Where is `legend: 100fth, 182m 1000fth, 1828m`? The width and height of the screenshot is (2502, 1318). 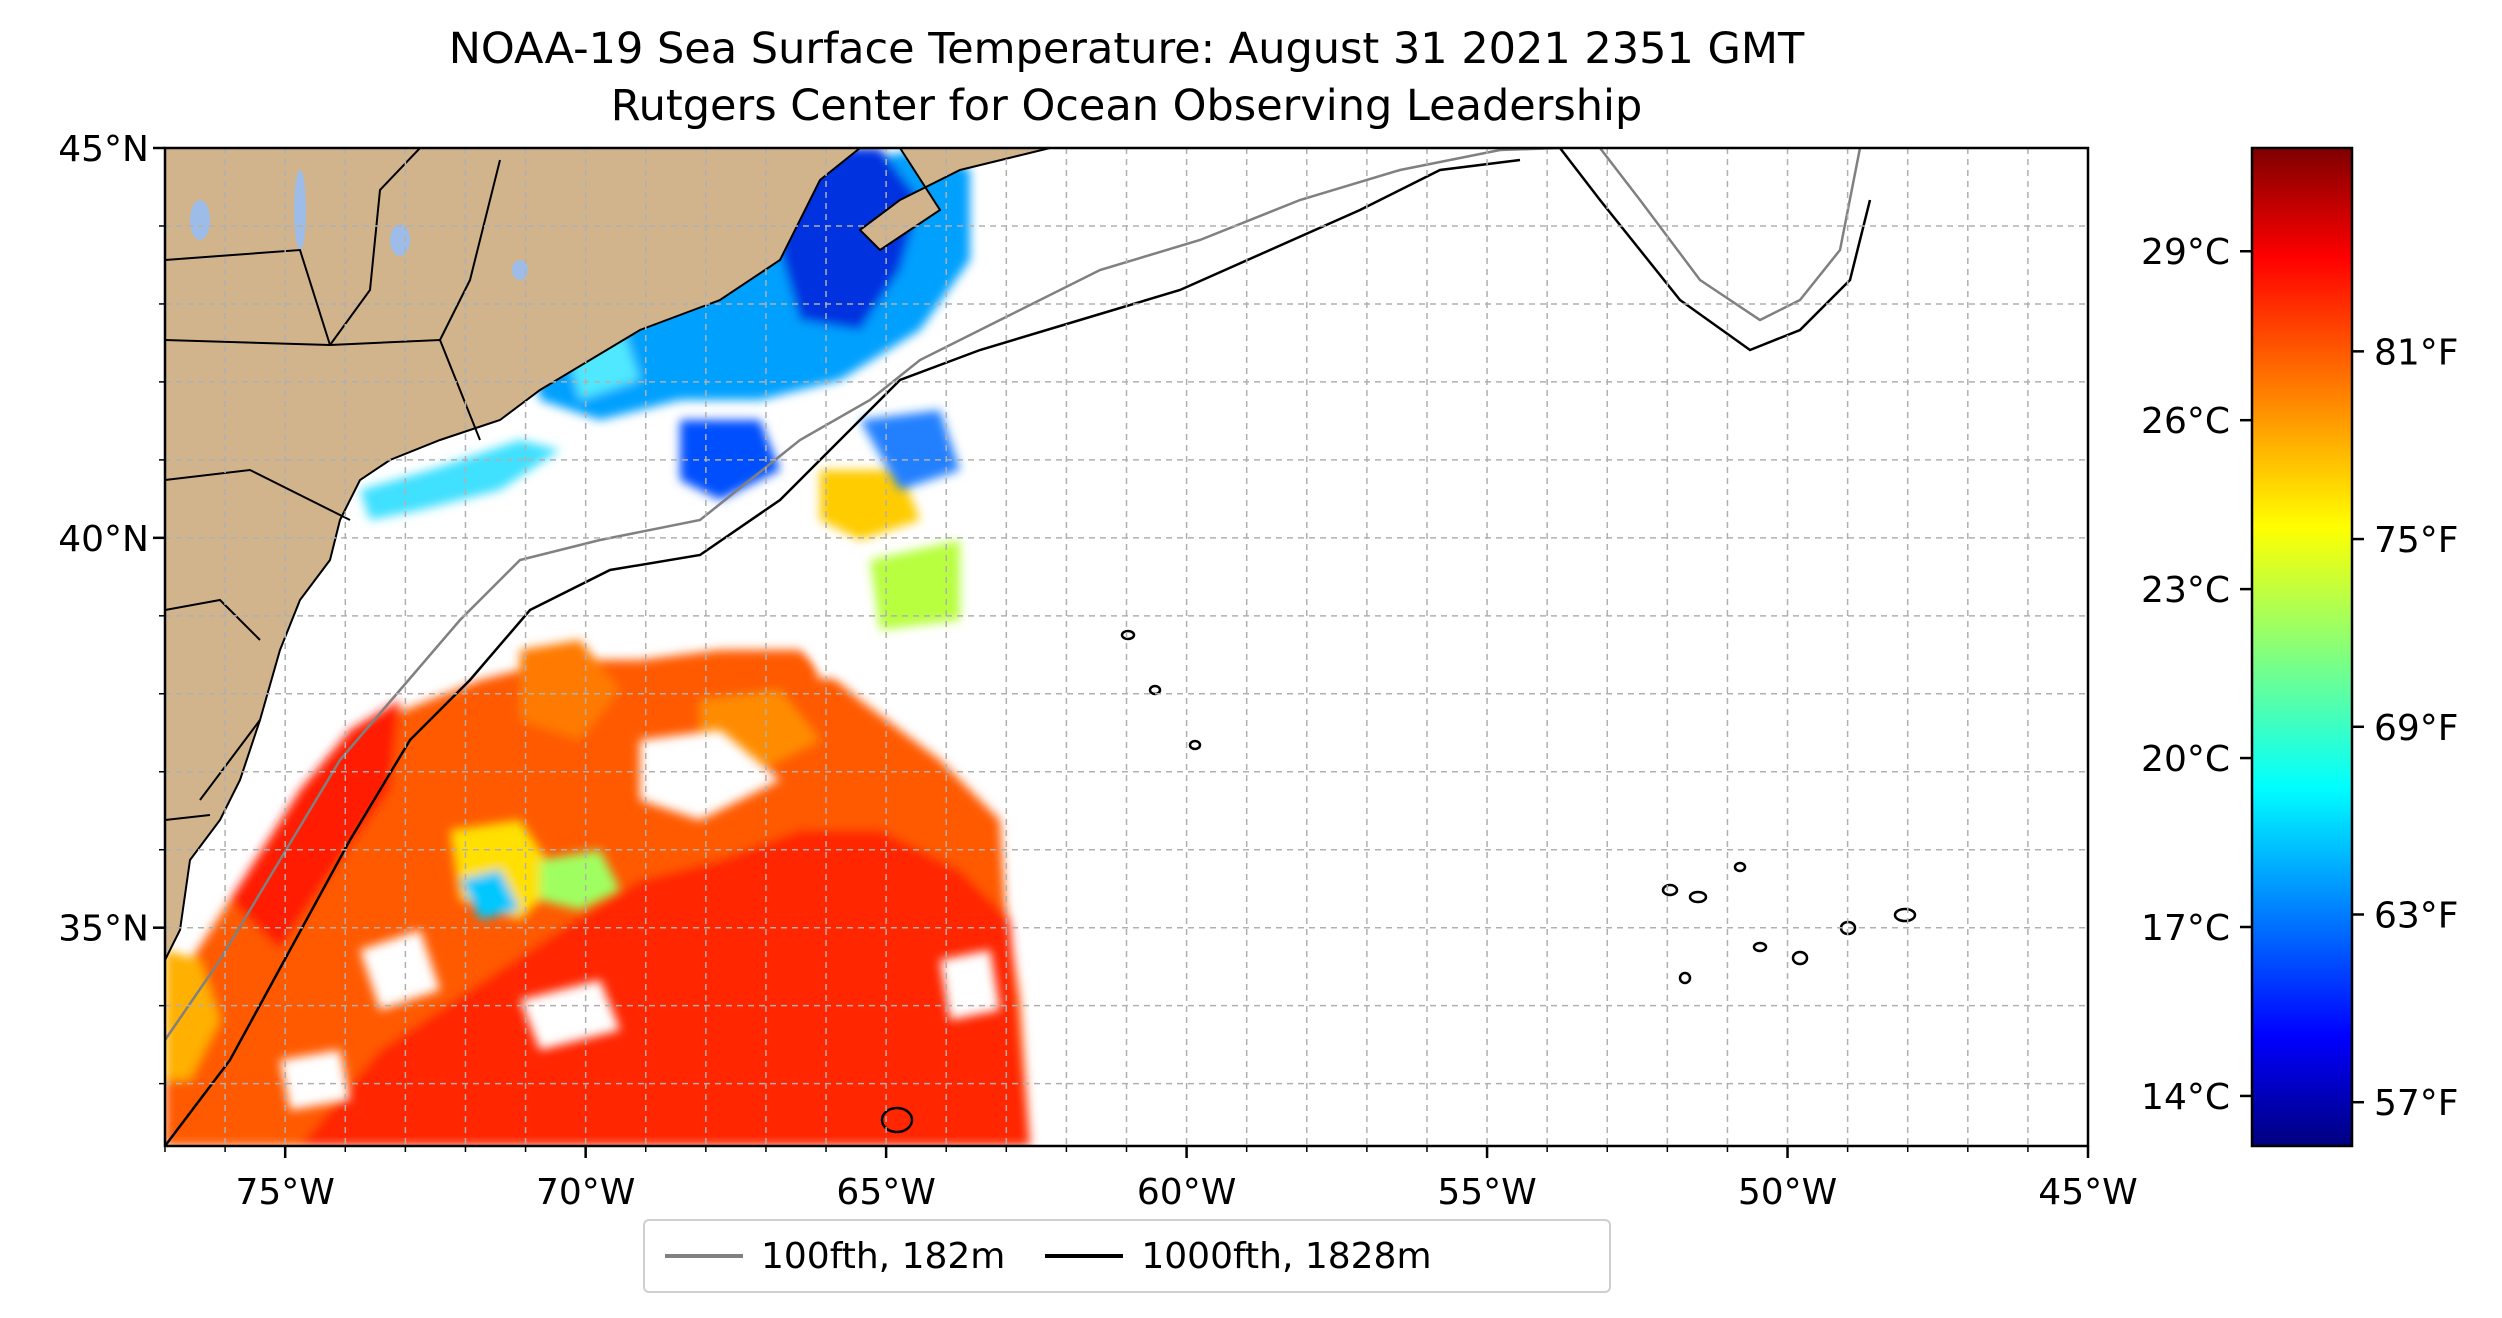
legend: 100fth, 182m 1000fth, 1828m is located at coordinates (1127, 1256).